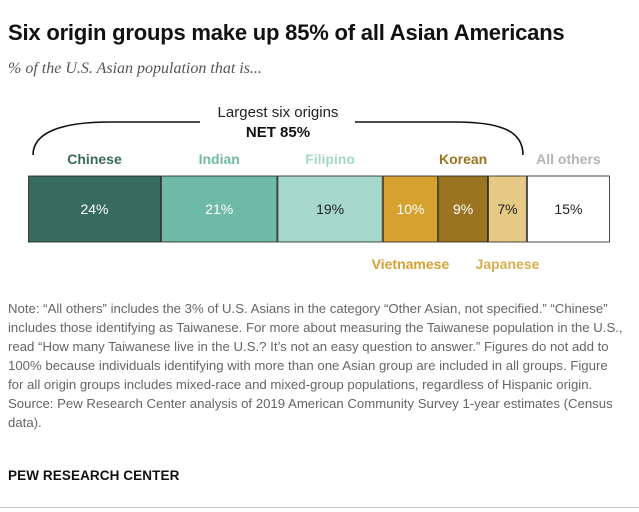  I want to click on value-label-vietnamese: 10%, so click(410, 209).